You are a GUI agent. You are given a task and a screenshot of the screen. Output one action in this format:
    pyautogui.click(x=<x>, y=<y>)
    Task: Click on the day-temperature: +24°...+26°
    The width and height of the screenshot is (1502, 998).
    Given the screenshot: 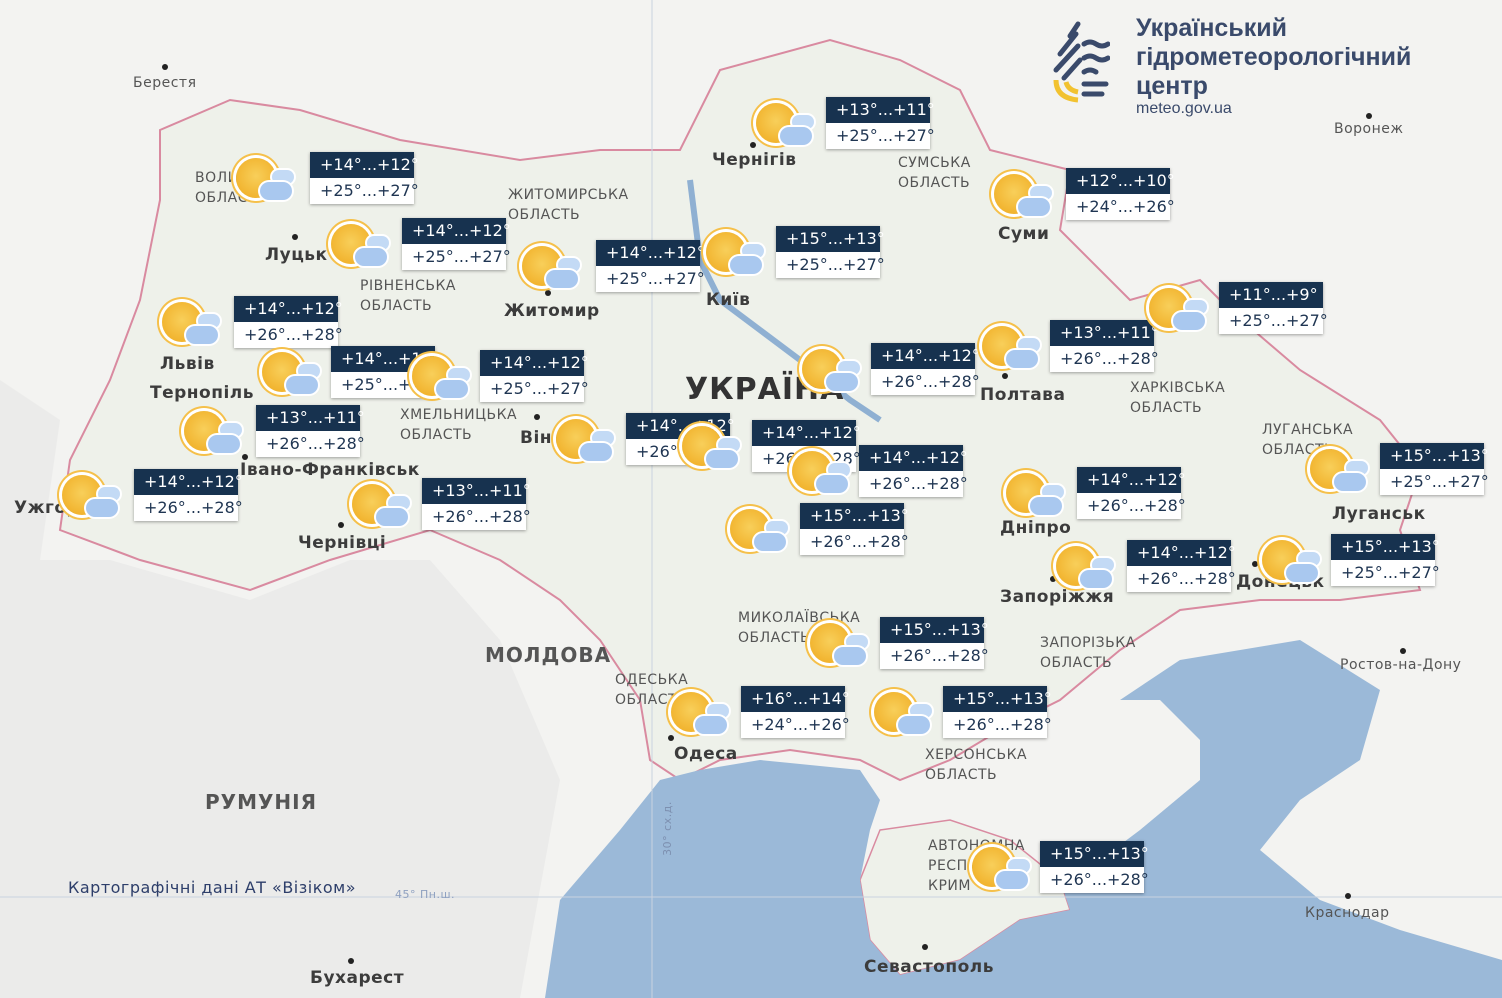 What is the action you would take?
    pyautogui.click(x=795, y=725)
    